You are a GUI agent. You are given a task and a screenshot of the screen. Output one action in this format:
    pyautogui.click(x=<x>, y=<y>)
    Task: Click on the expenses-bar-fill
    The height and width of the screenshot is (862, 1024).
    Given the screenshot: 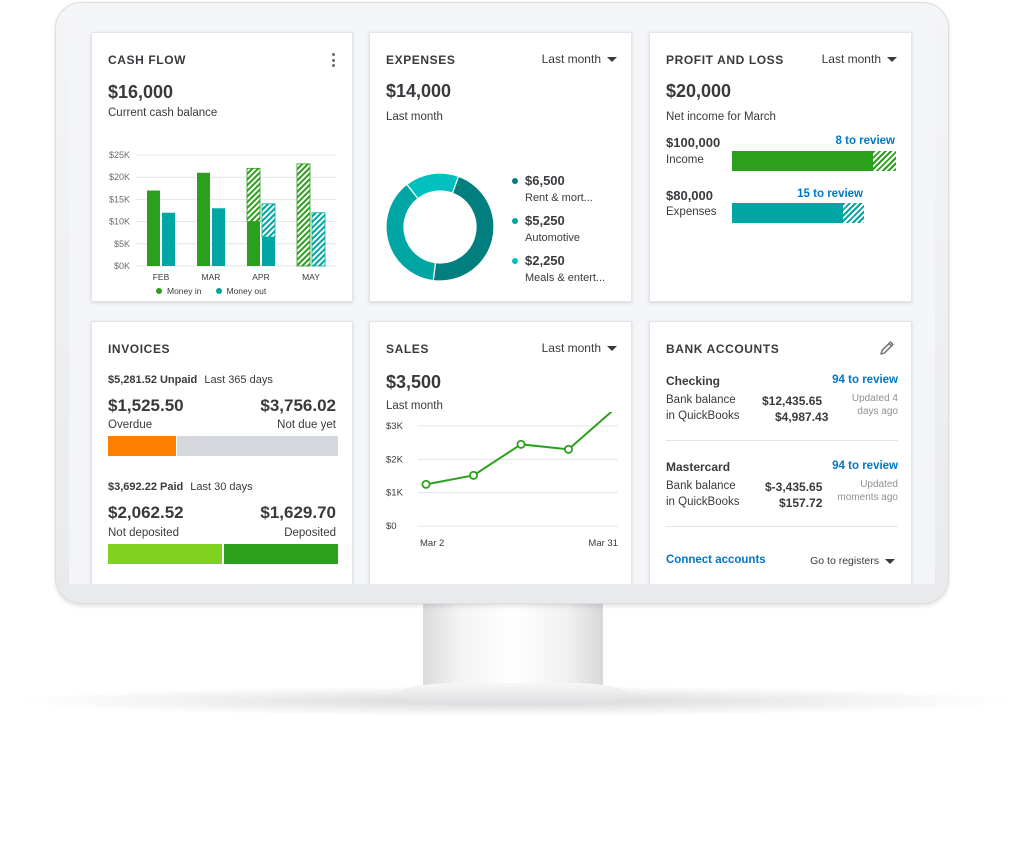 What is the action you would take?
    pyautogui.click(x=787, y=213)
    